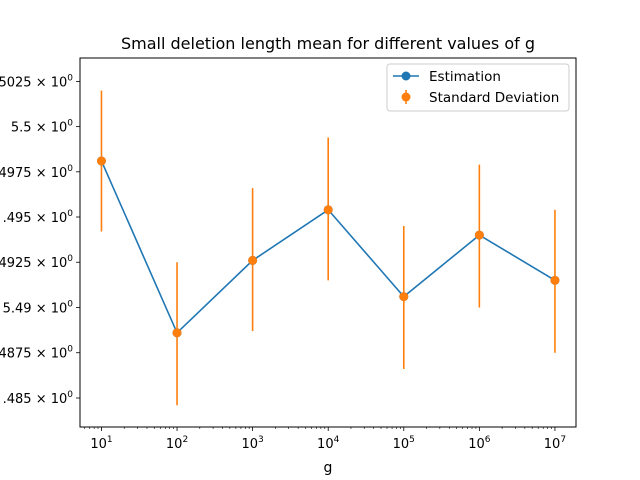  Describe the element at coordinates (36, 262) in the screenshot. I see `y-tick-label: 4925 × 100` at that location.